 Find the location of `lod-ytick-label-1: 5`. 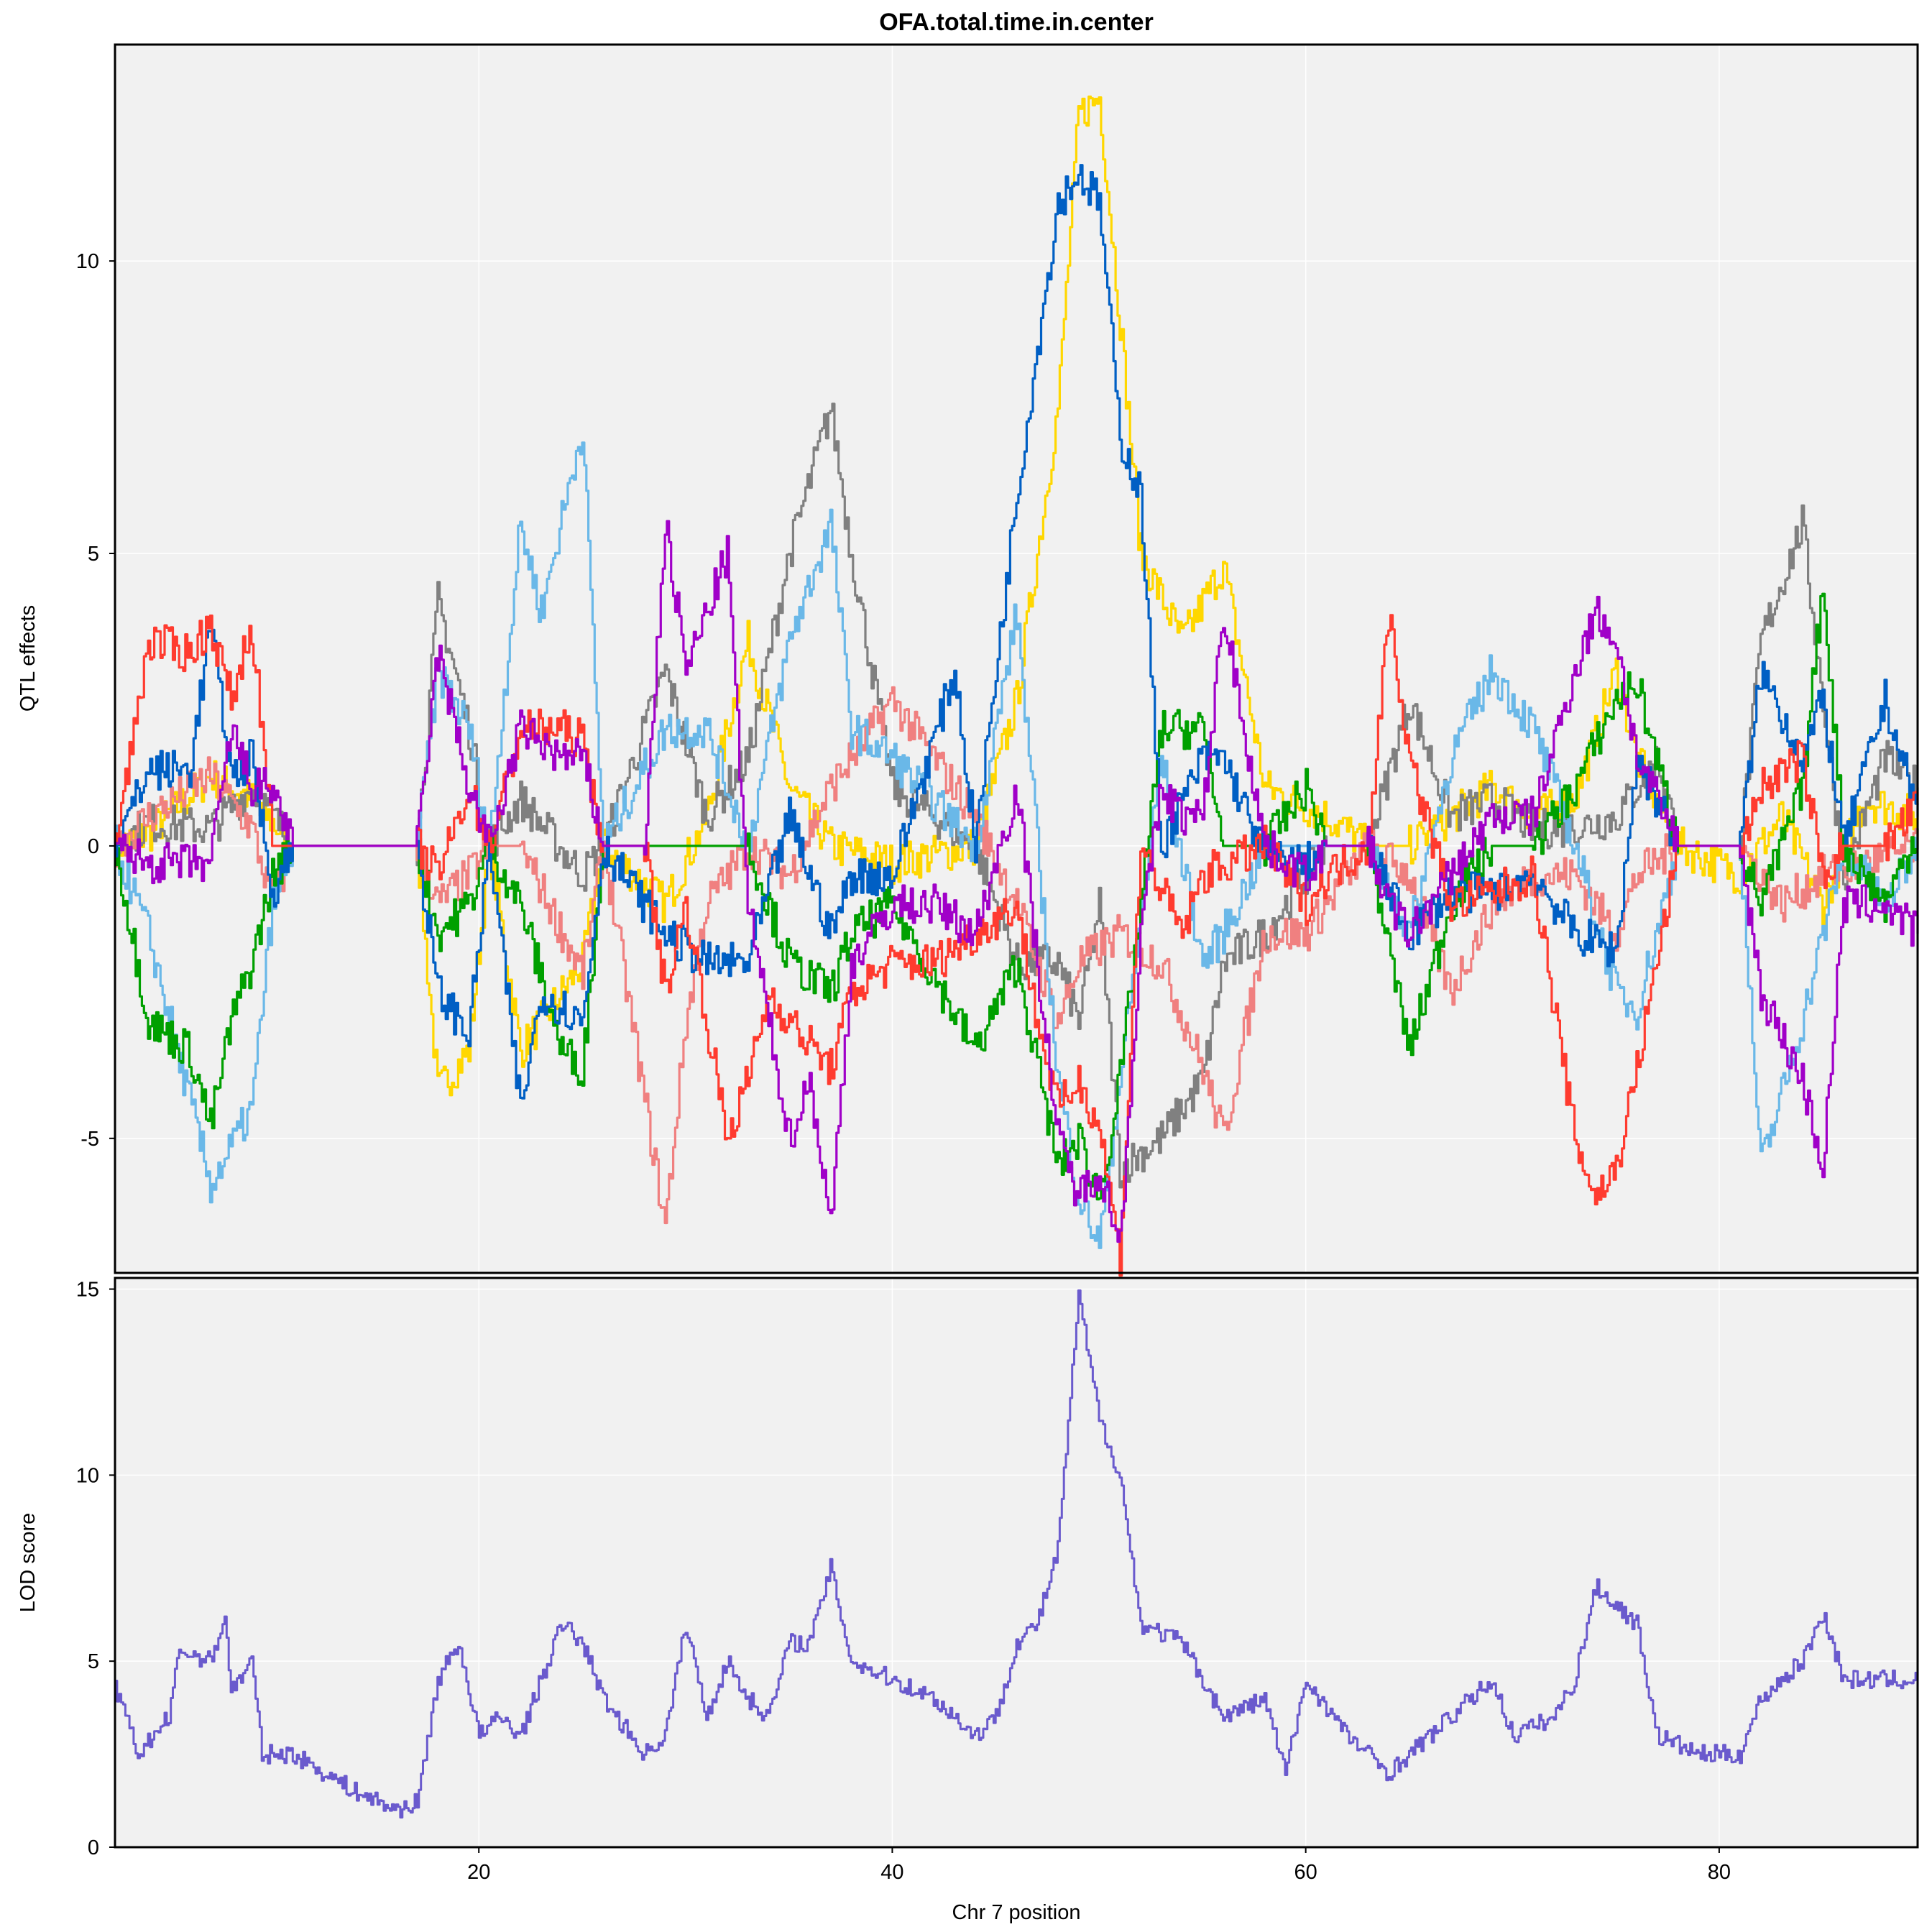

lod-ytick-label-1: 5 is located at coordinates (93, 1661).